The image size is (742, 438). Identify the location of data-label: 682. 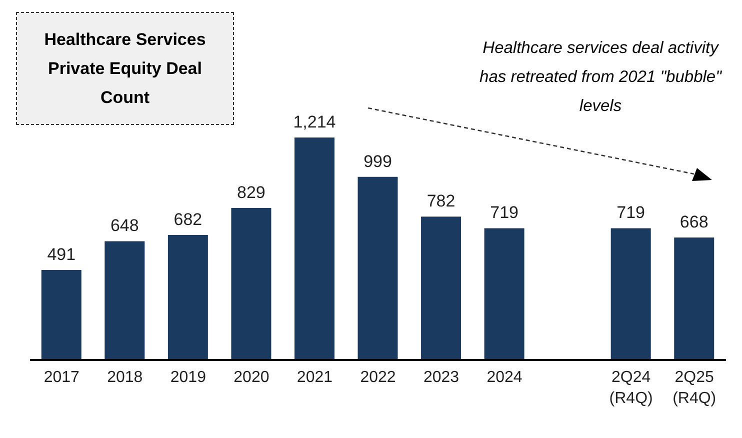
(188, 219).